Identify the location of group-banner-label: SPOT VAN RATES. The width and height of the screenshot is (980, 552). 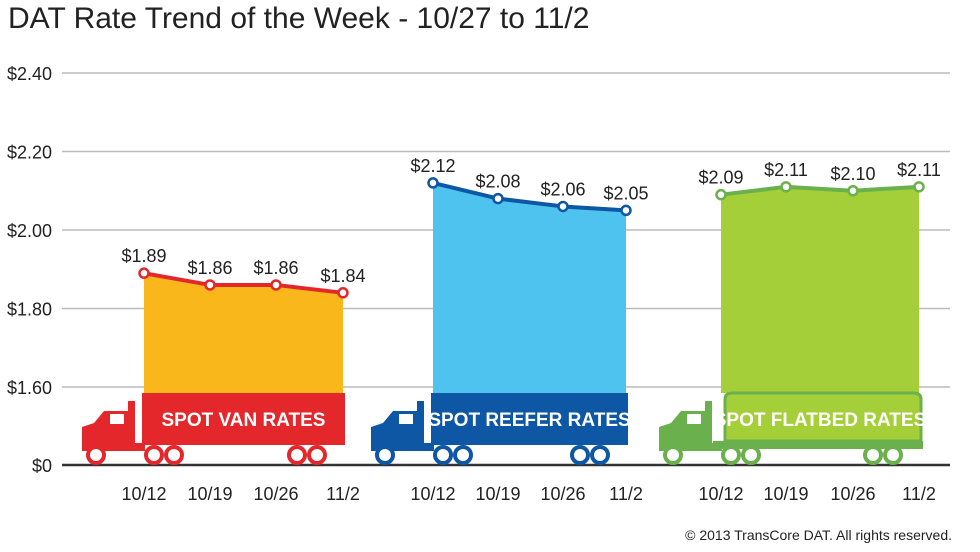
(244, 420).